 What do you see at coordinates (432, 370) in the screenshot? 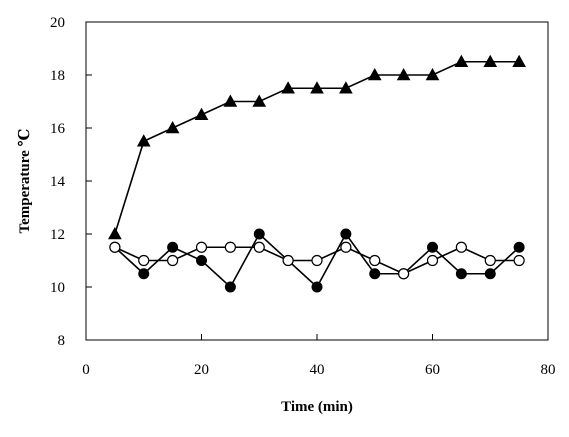
I see `x-tick-label: 60` at bounding box center [432, 370].